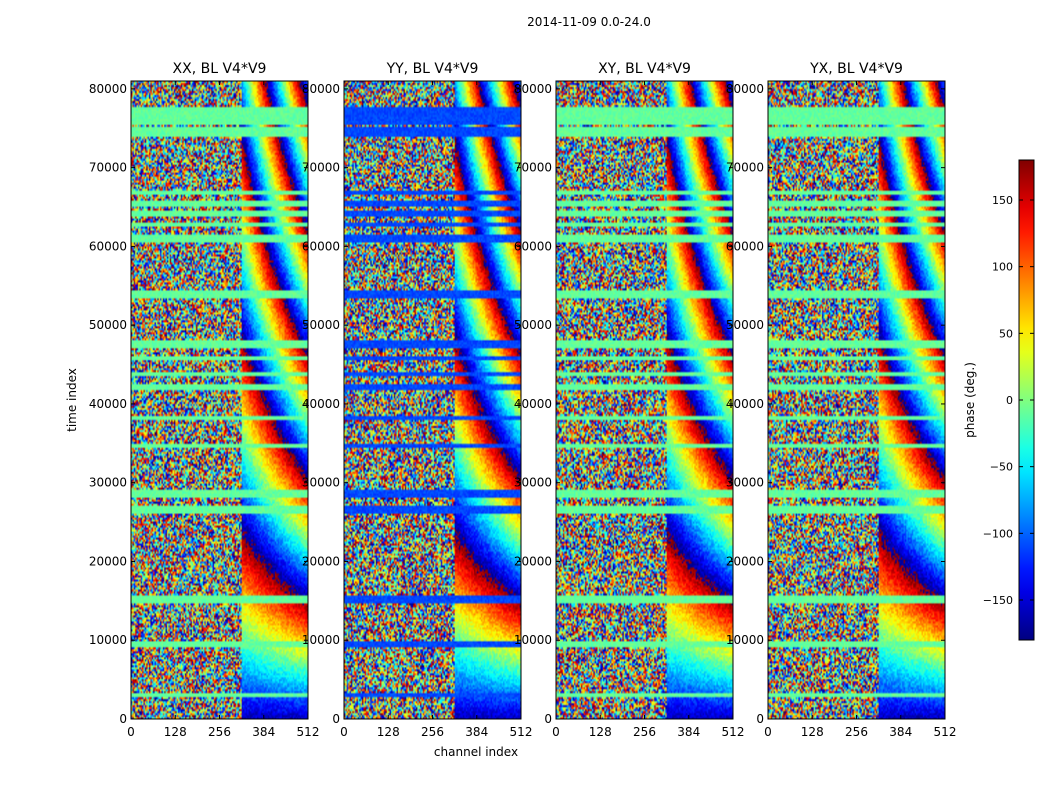  I want to click on panel-title: YX, BL V4*V9, so click(856, 69).